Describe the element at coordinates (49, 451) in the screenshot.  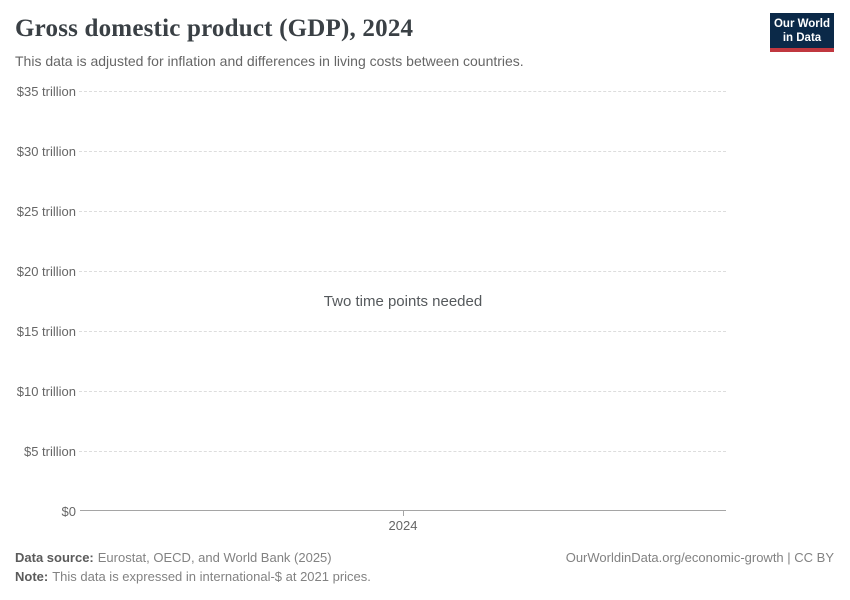
I see `y-axis-tick-label: $5 trillion` at that location.